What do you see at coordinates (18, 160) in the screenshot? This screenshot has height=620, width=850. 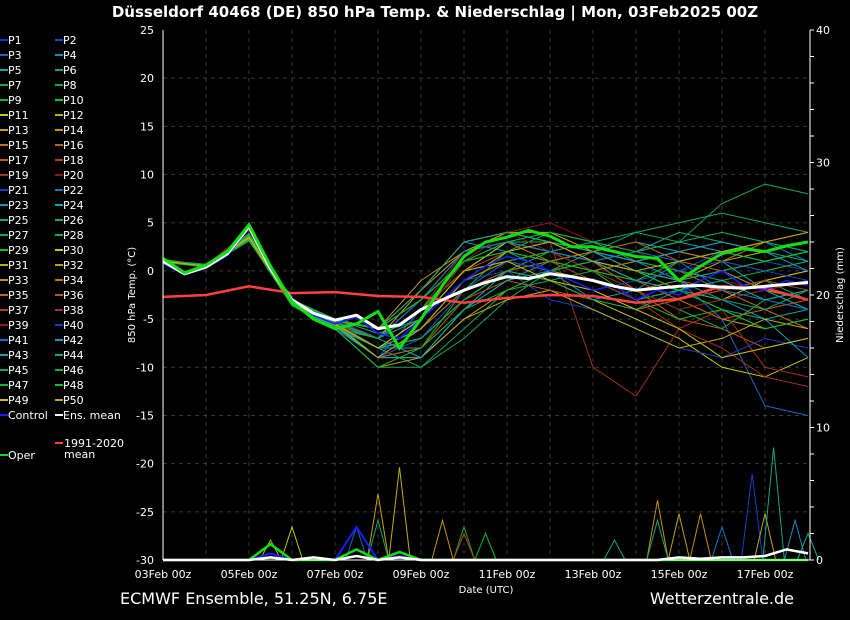 I see `legend-p17-label: P17` at bounding box center [18, 160].